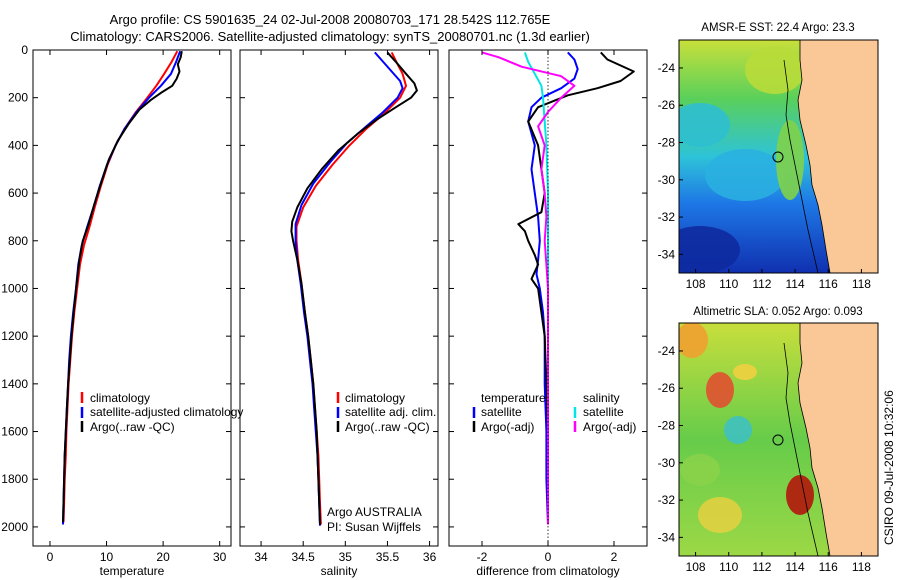 The image size is (900, 580). Describe the element at coordinates (122, 287) in the screenshot. I see `temperature-series-group` at that location.